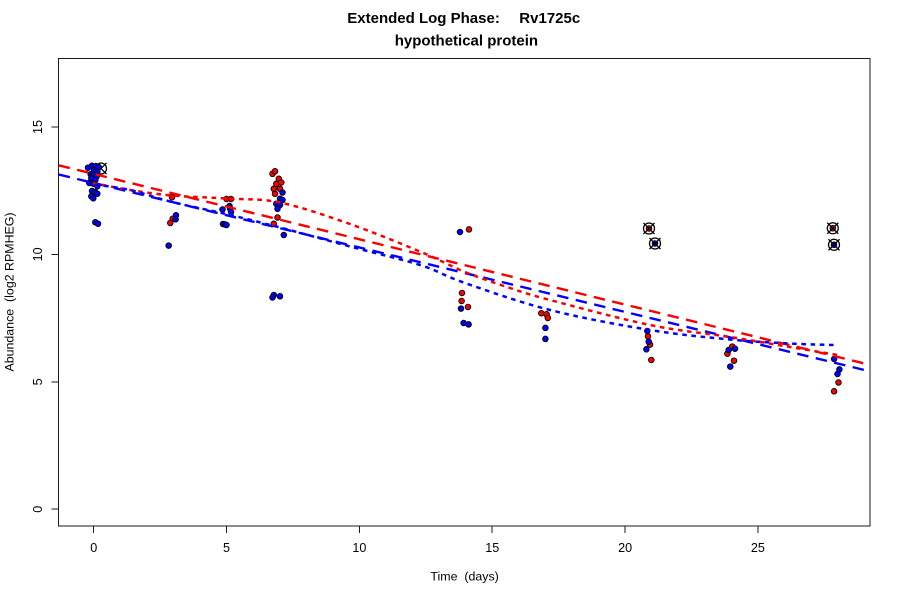 The width and height of the screenshot is (900, 600). What do you see at coordinates (625, 548) in the screenshot?
I see `svg-text: 20` at bounding box center [625, 548].